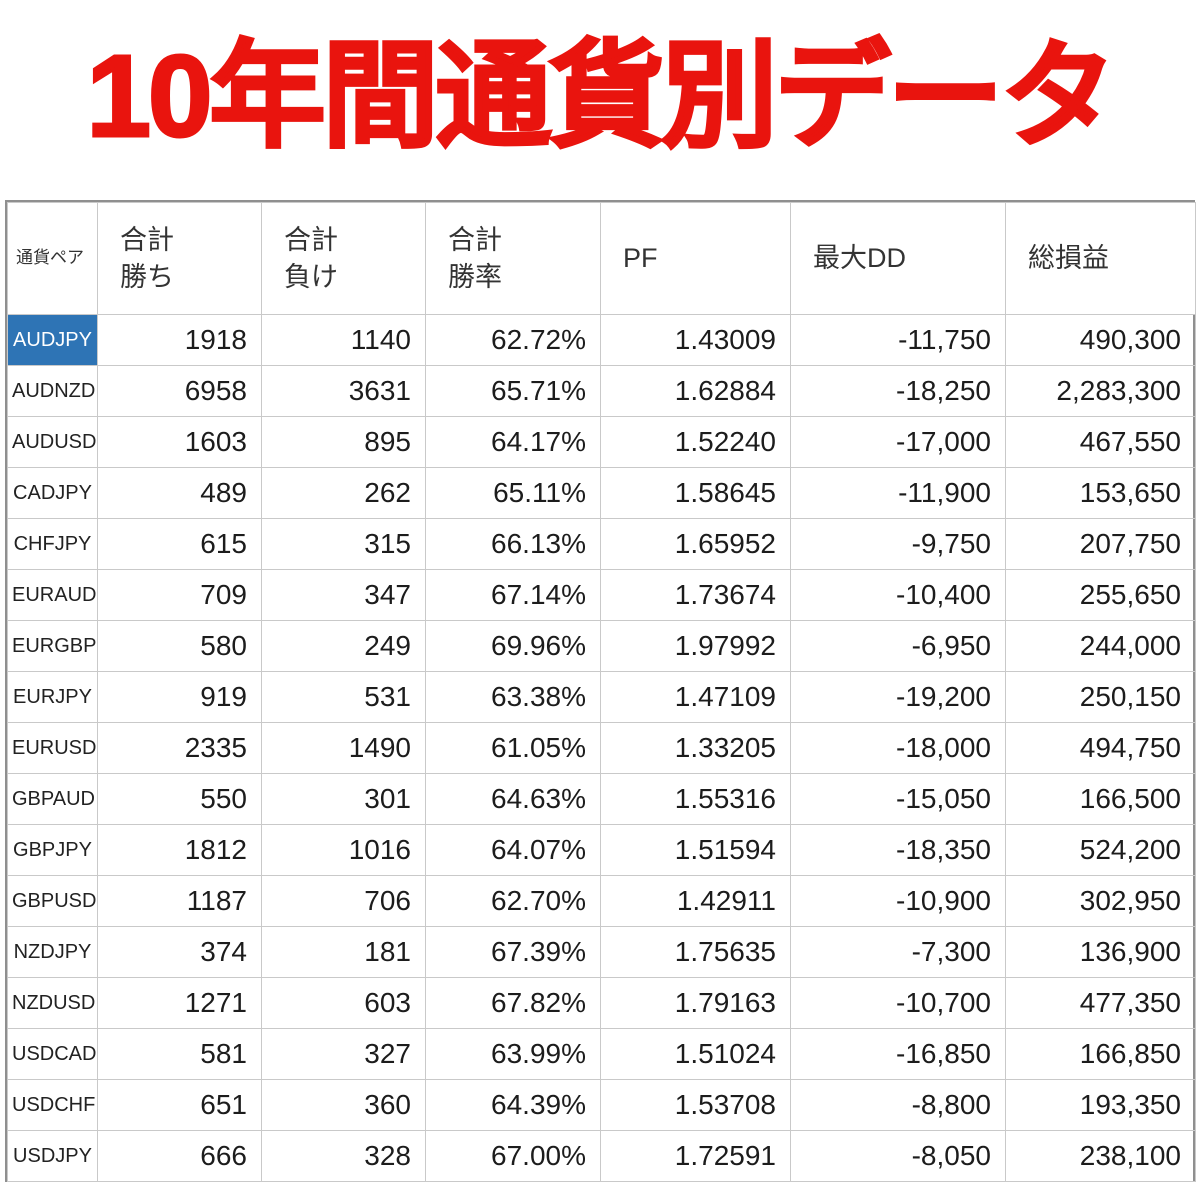 Image resolution: width=1200 pixels, height=1200 pixels. Describe the element at coordinates (513, 850) in the screenshot. I see `winrate-cell: 64.07%` at that location.